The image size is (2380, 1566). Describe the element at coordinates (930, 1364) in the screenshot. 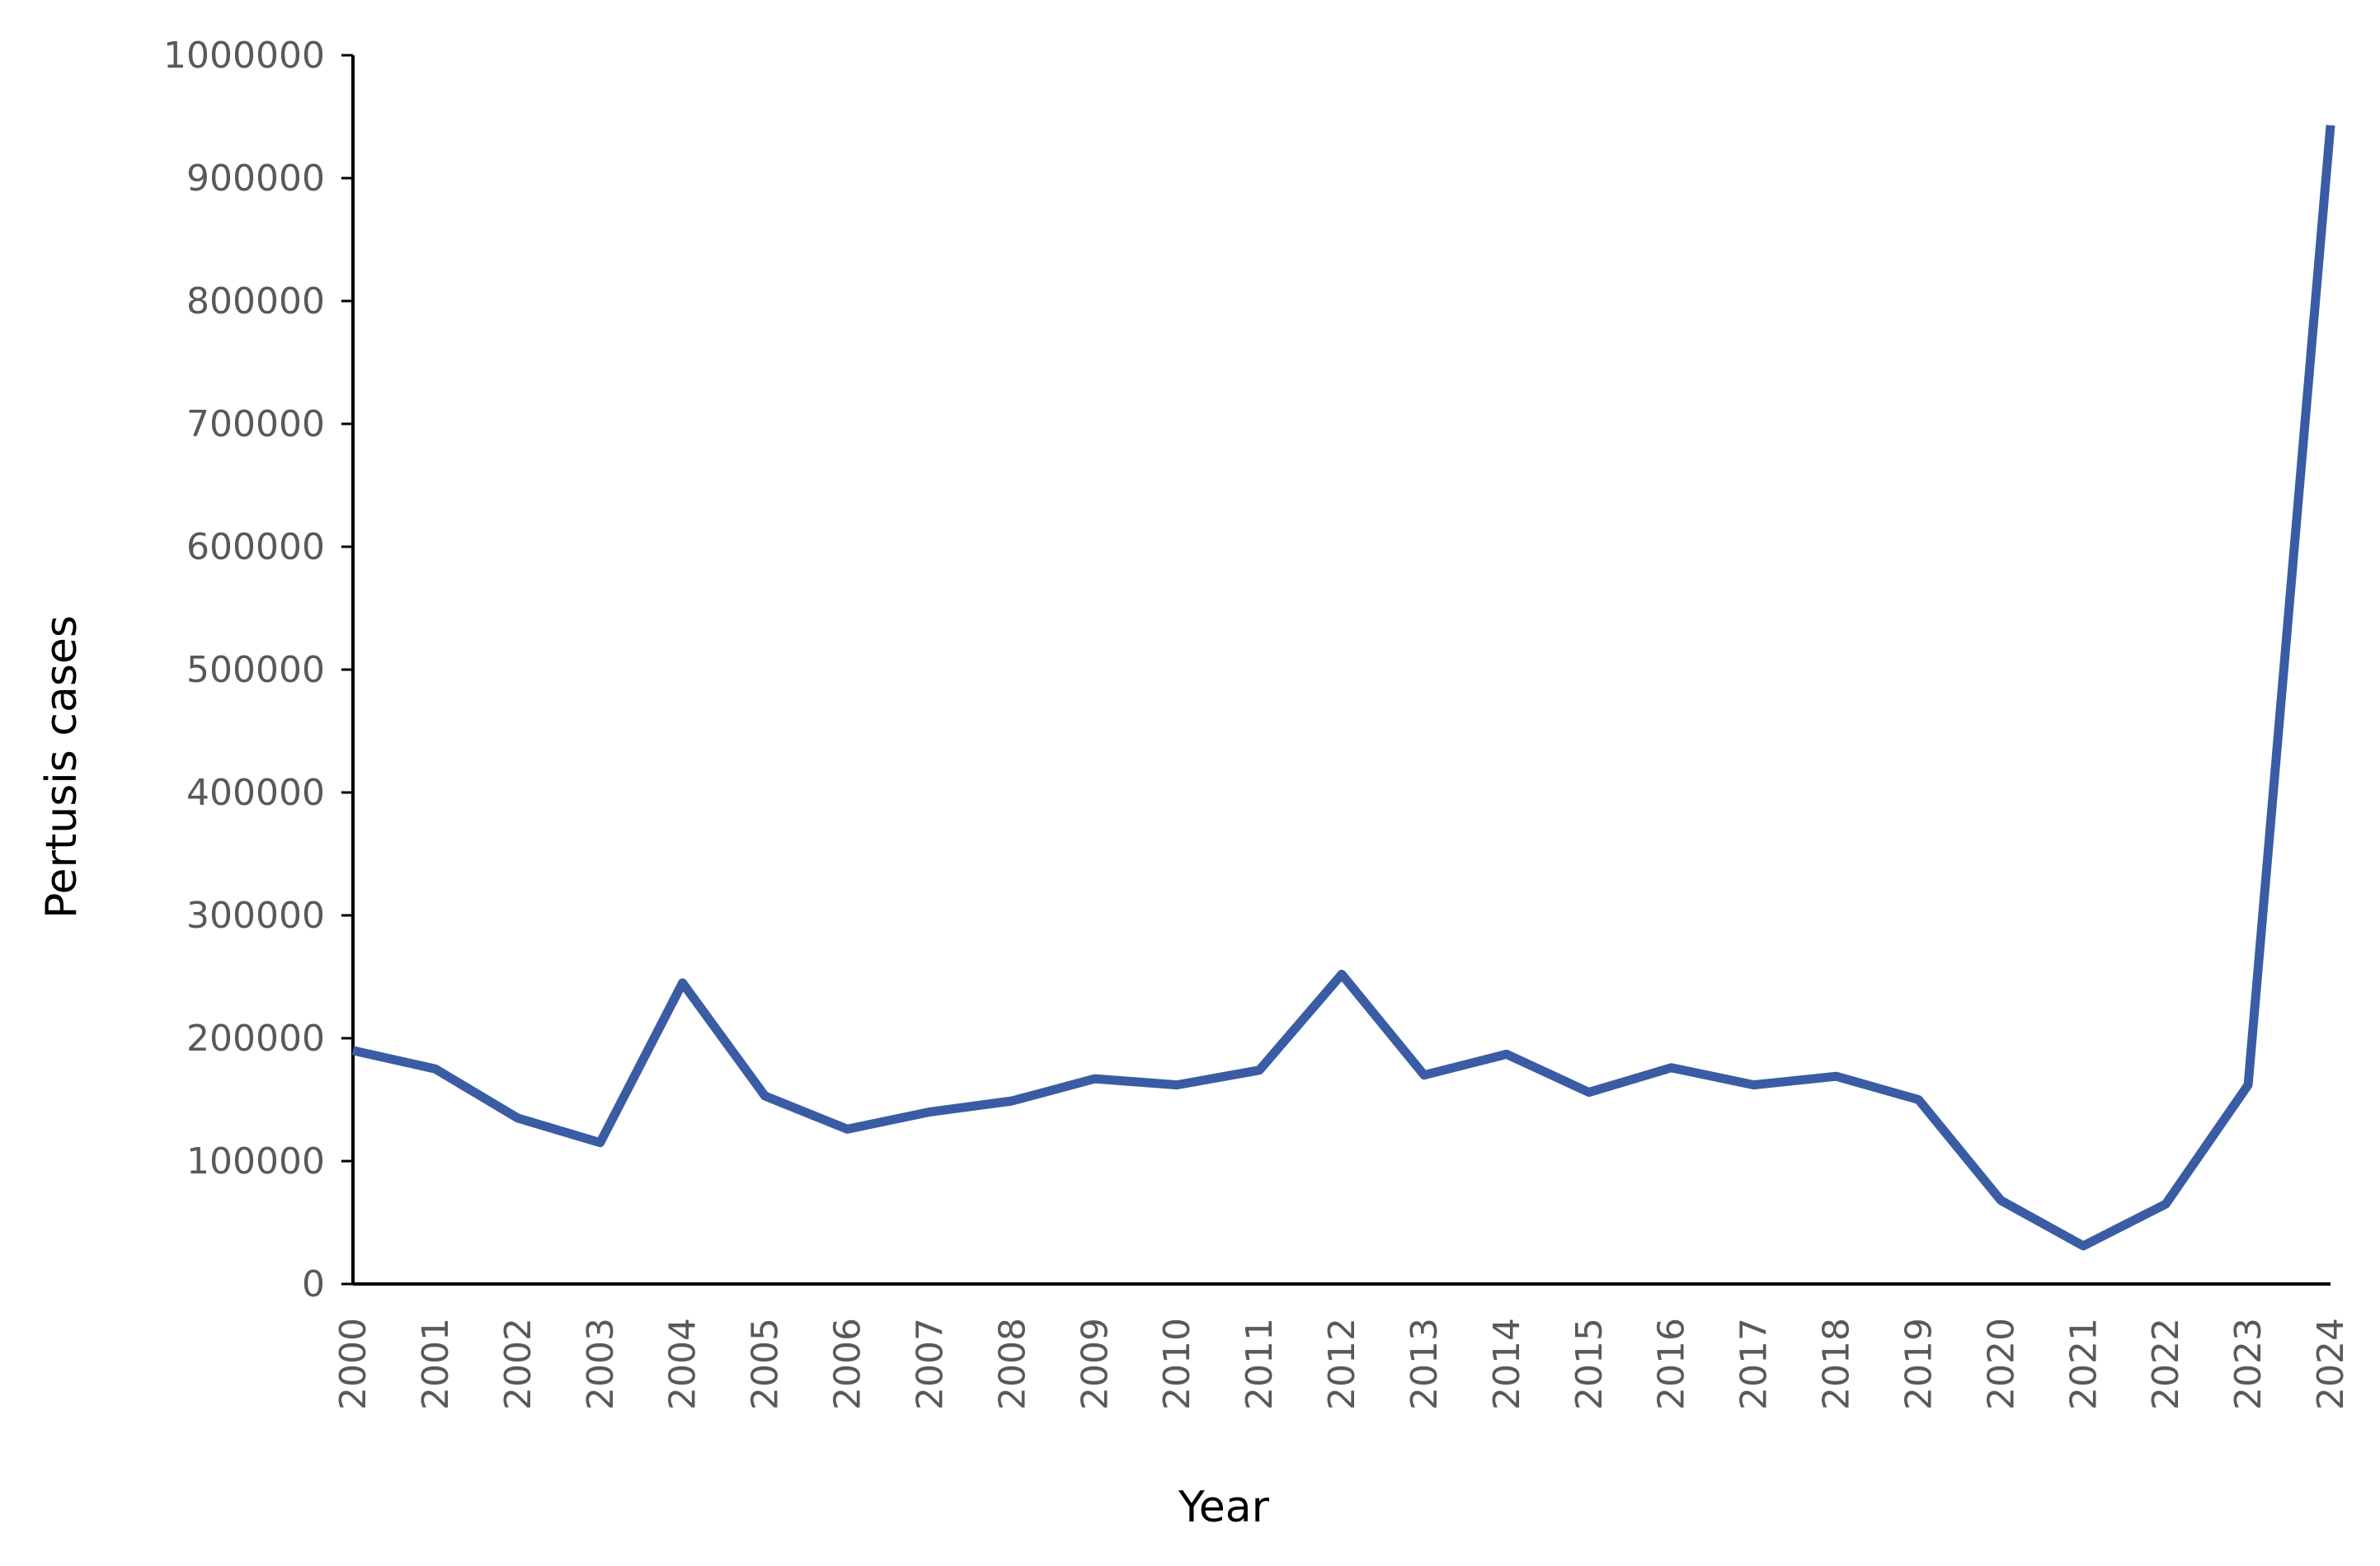

I see `x-tick-label: 2007` at that location.